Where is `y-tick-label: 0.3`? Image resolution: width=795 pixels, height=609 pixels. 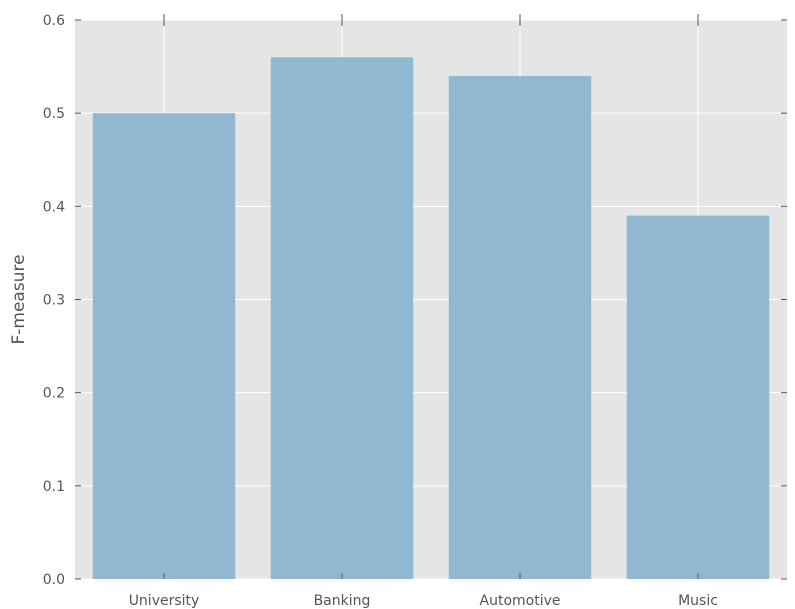 y-tick-label: 0.3 is located at coordinates (54, 301).